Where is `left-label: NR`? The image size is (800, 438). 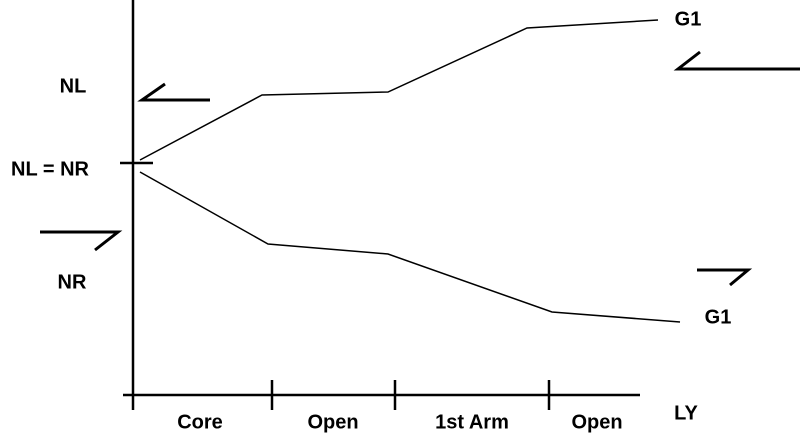
left-label: NR is located at coordinates (72, 282).